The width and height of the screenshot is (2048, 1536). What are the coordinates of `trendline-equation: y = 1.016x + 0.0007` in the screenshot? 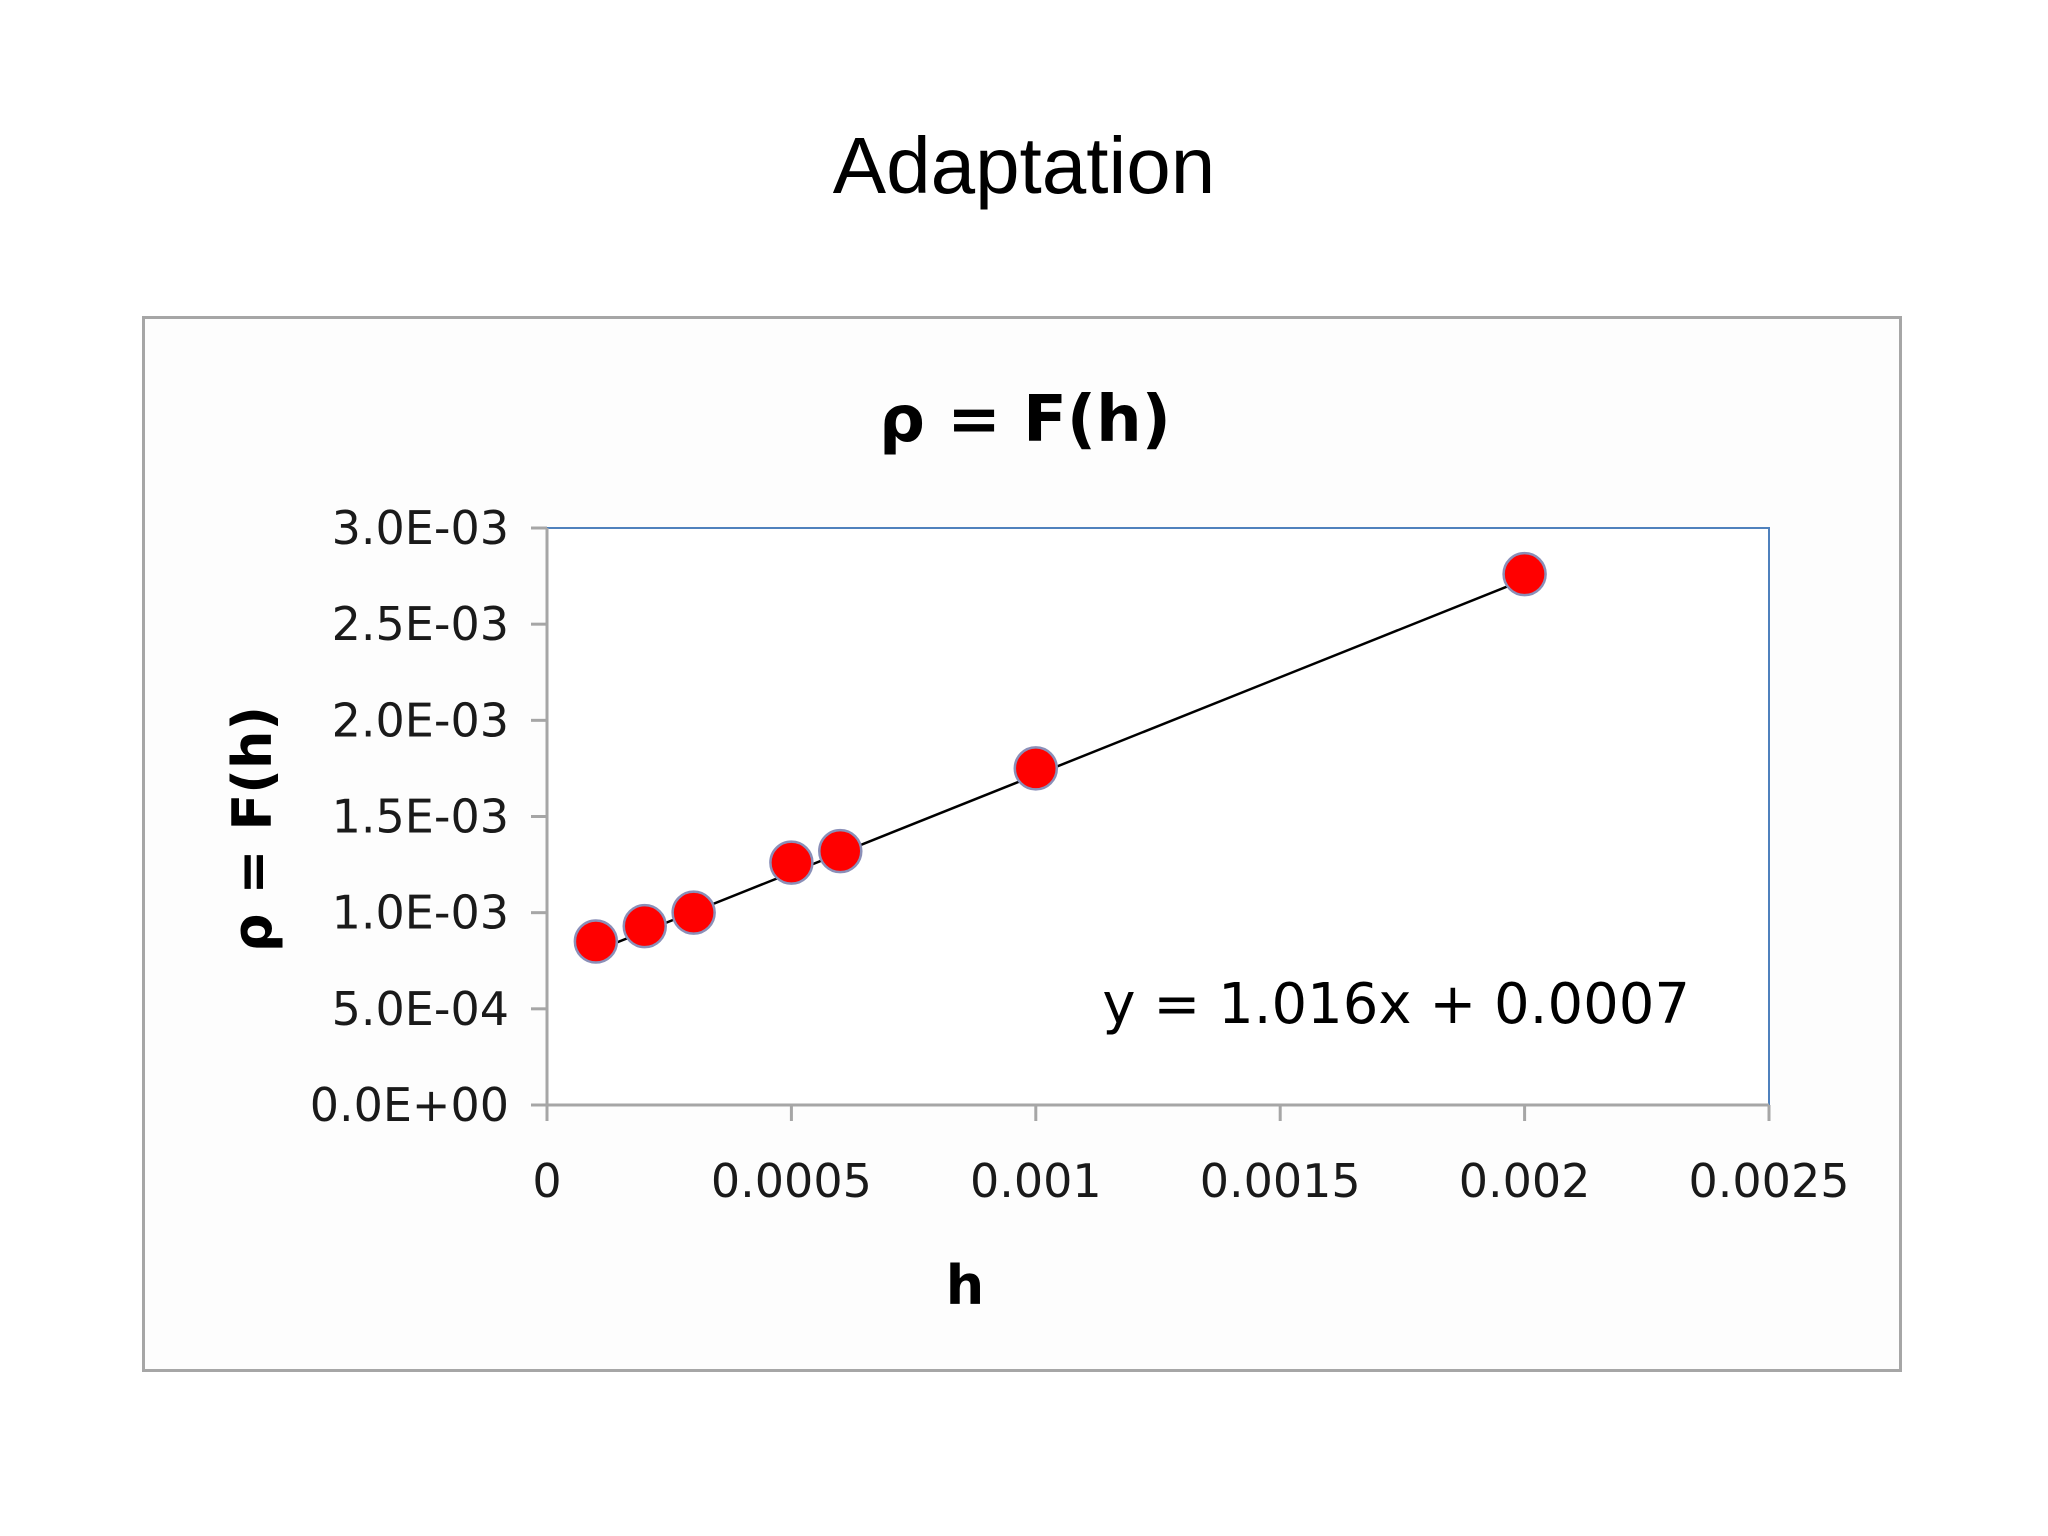 It's located at (1396, 1004).